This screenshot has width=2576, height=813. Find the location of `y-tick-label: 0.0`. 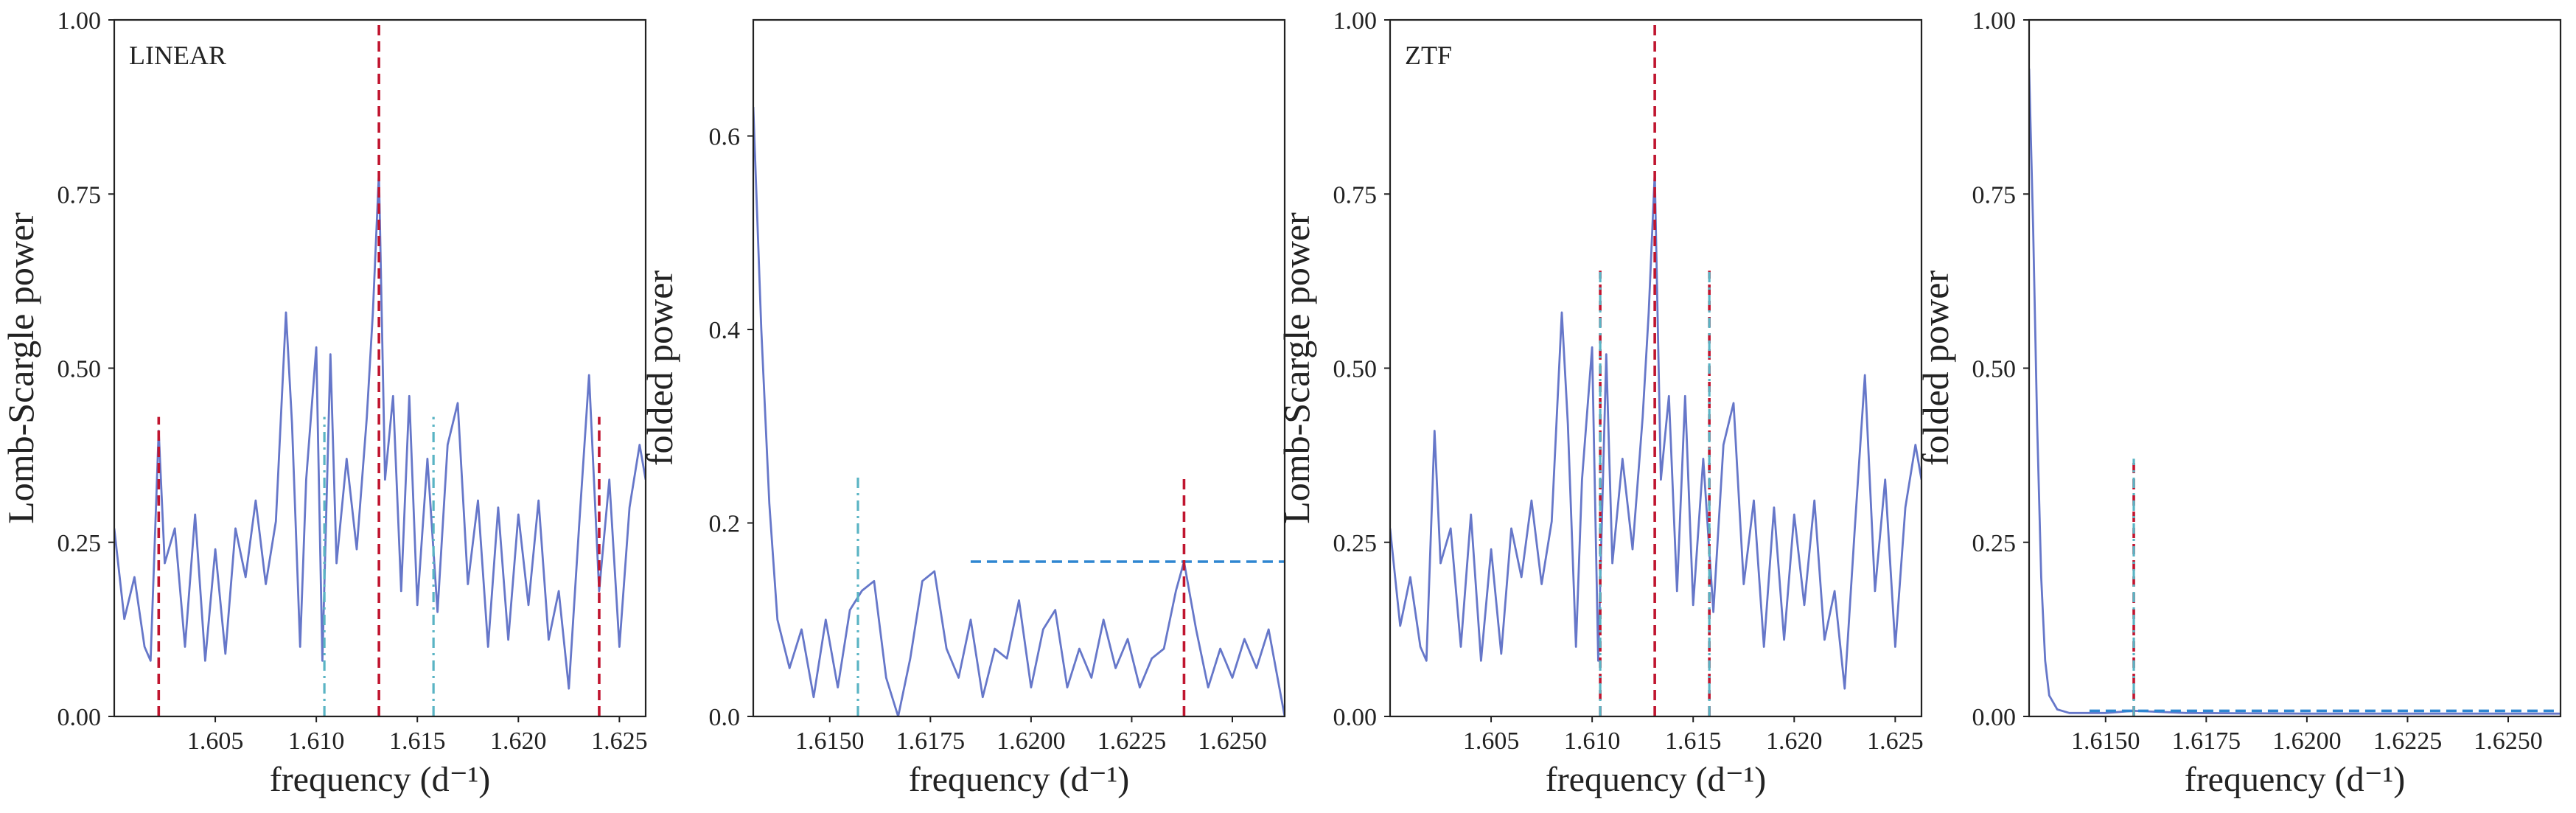

y-tick-label: 0.0 is located at coordinates (725, 717).